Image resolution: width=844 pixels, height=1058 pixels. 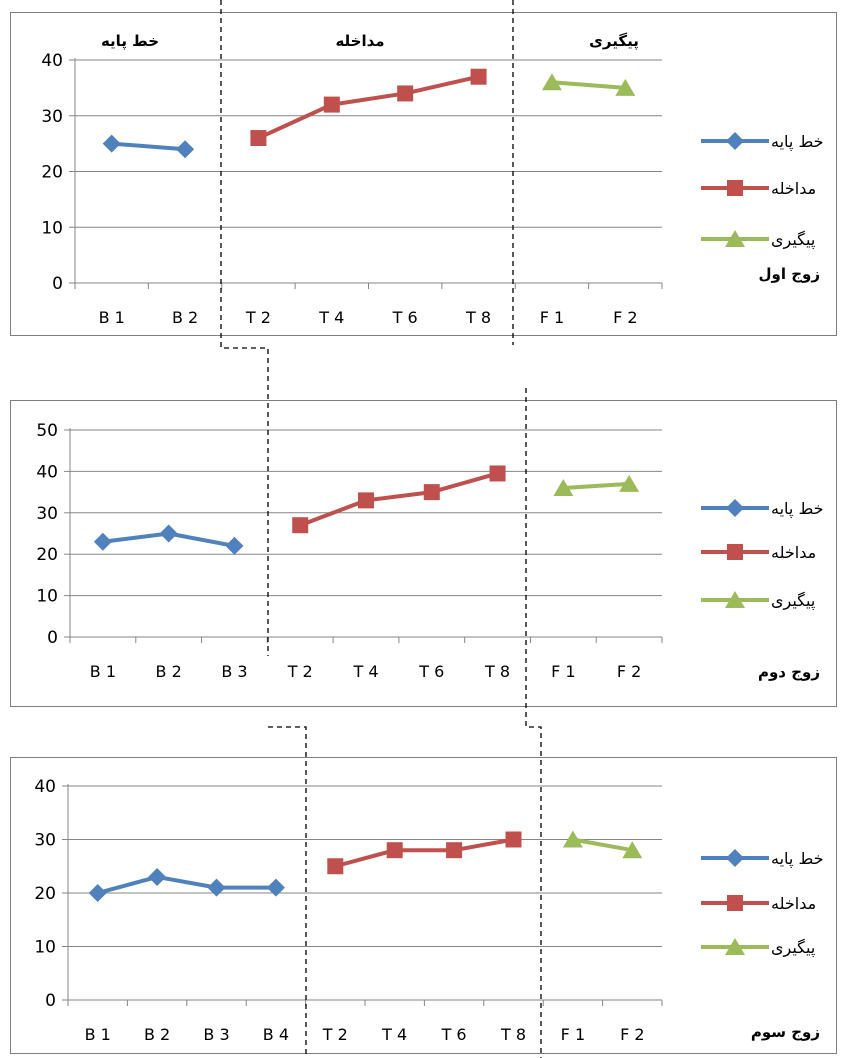 What do you see at coordinates (47, 431) in the screenshot?
I see `y-tick-label: 50` at bounding box center [47, 431].